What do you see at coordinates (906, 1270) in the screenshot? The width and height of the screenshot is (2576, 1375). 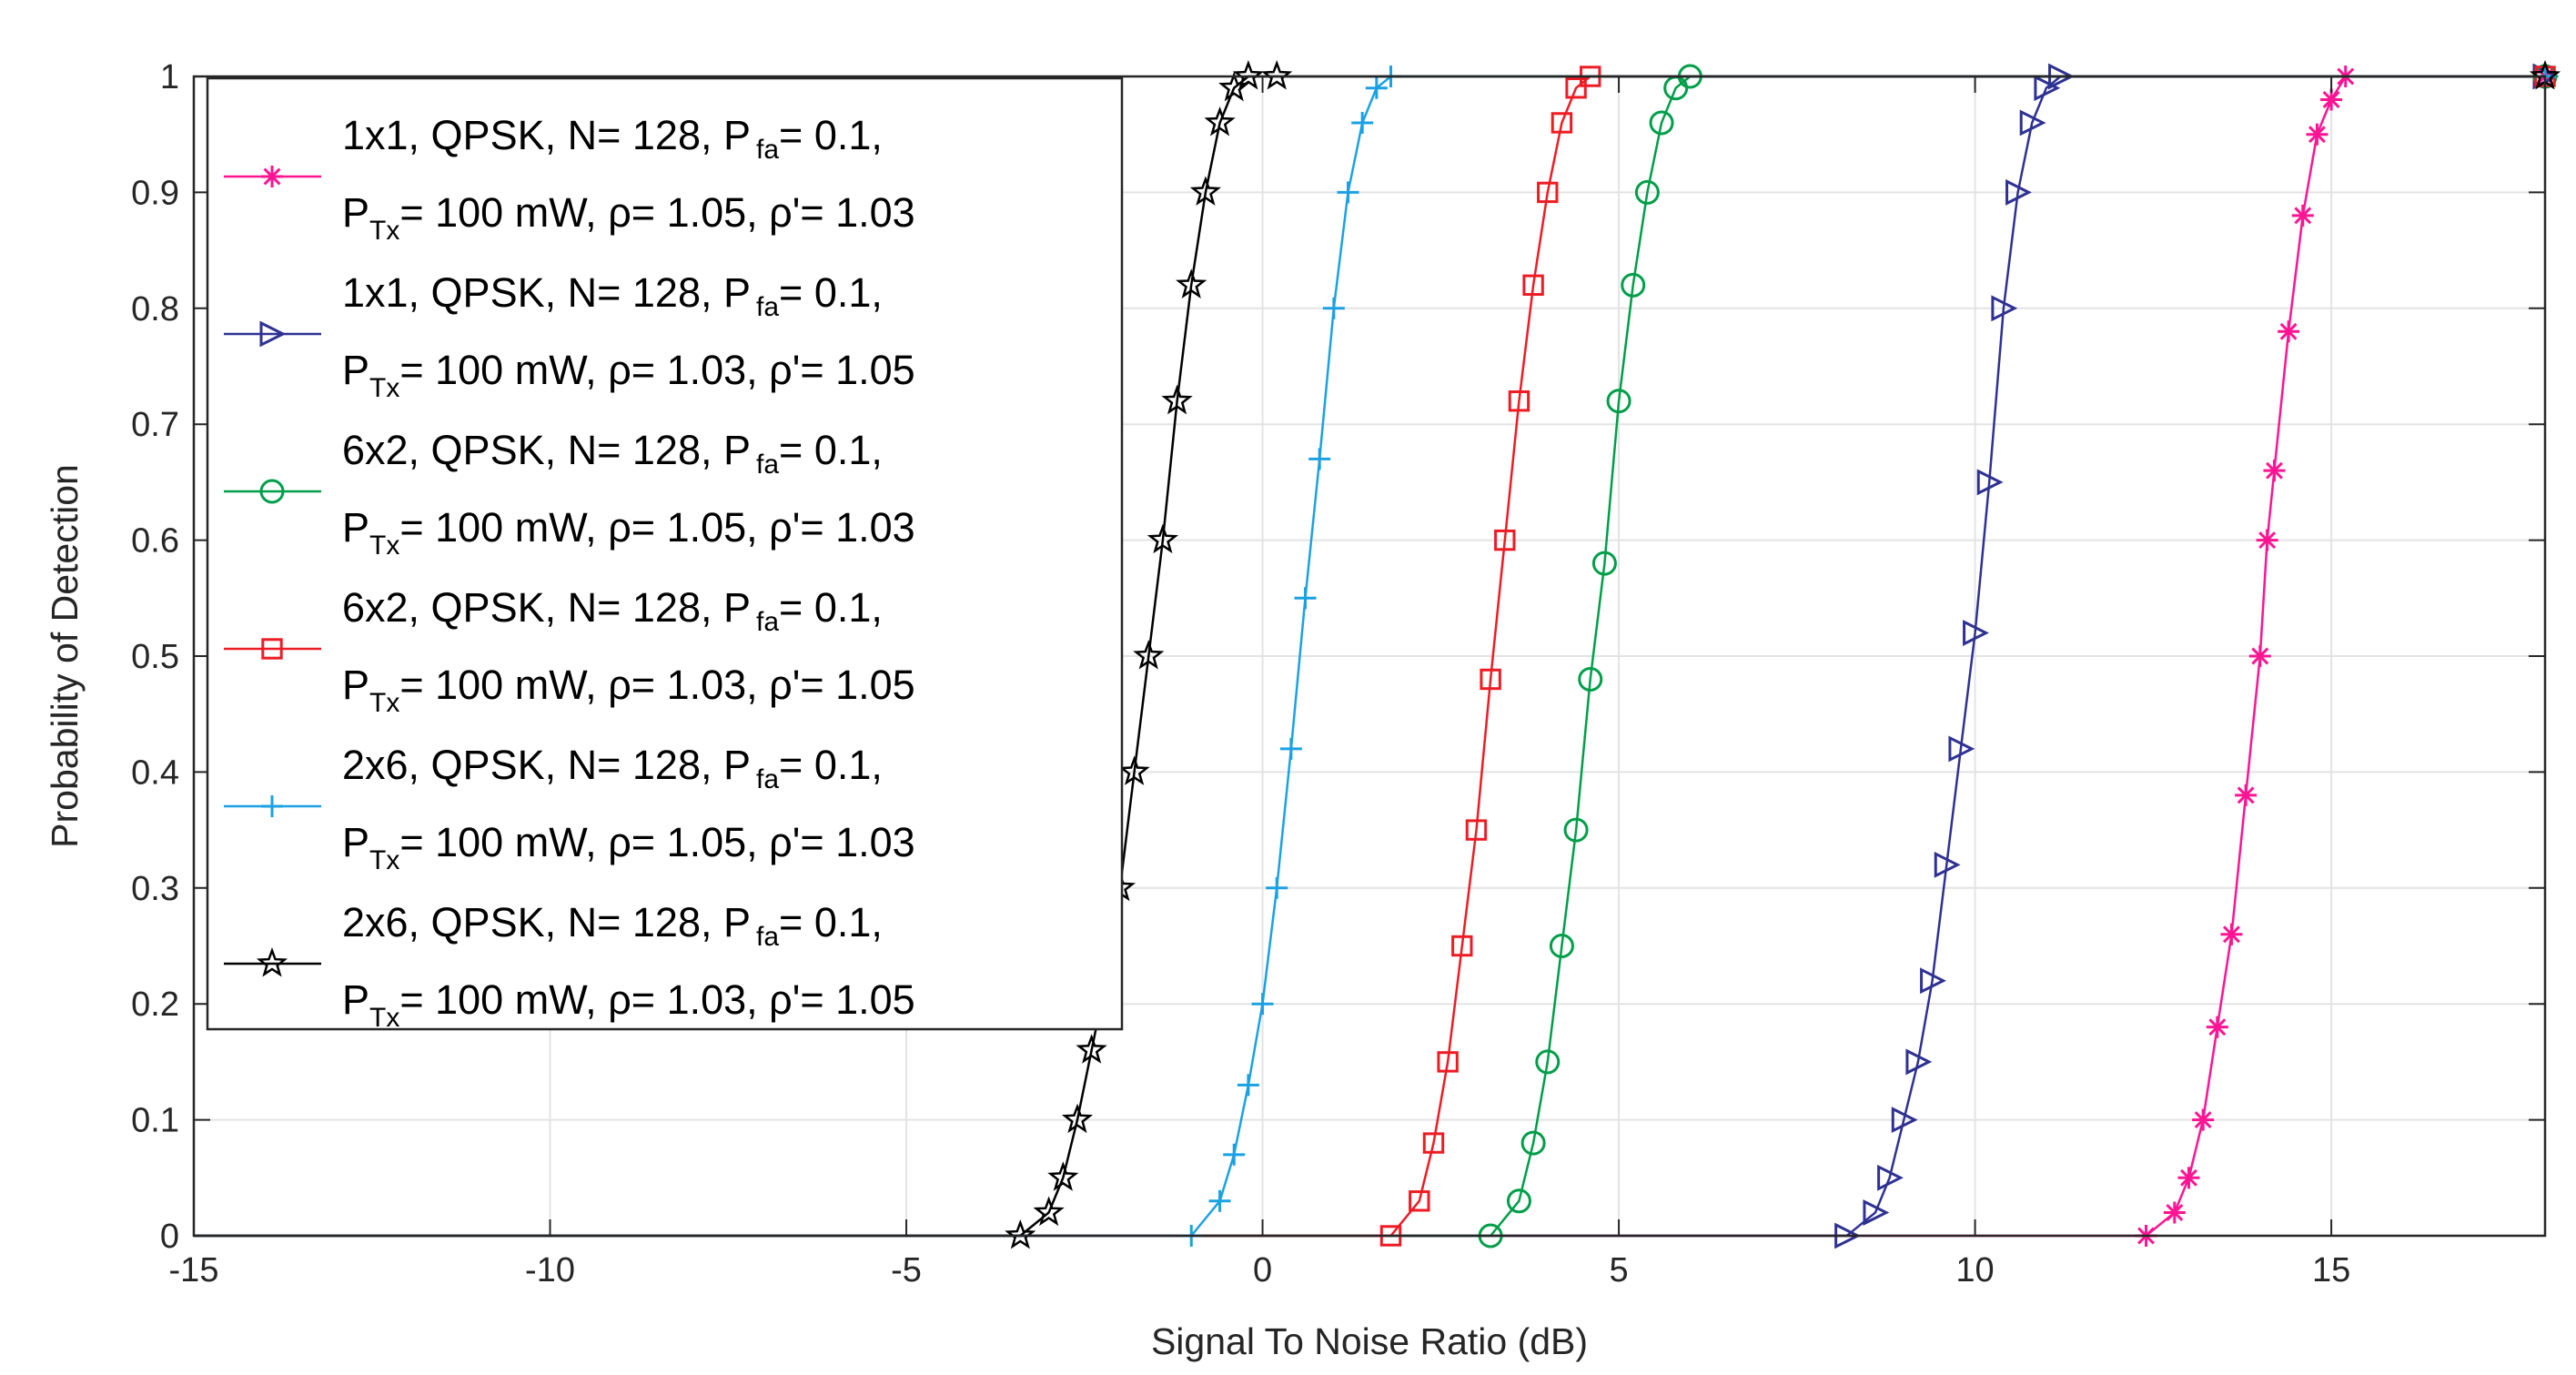 I see `x-tick-label: -5` at bounding box center [906, 1270].